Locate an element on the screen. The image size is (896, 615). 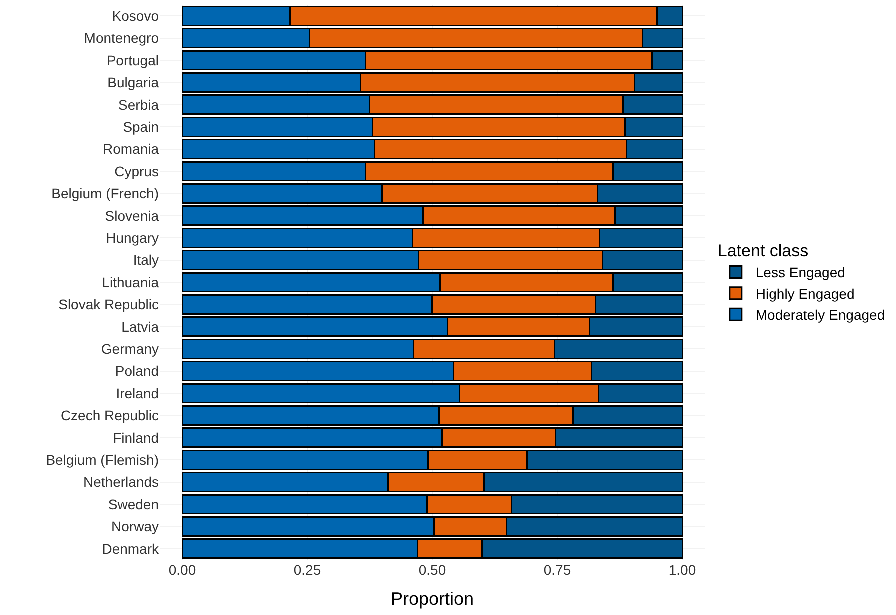
y-tick-label: Bulgaria is located at coordinates (134, 82).